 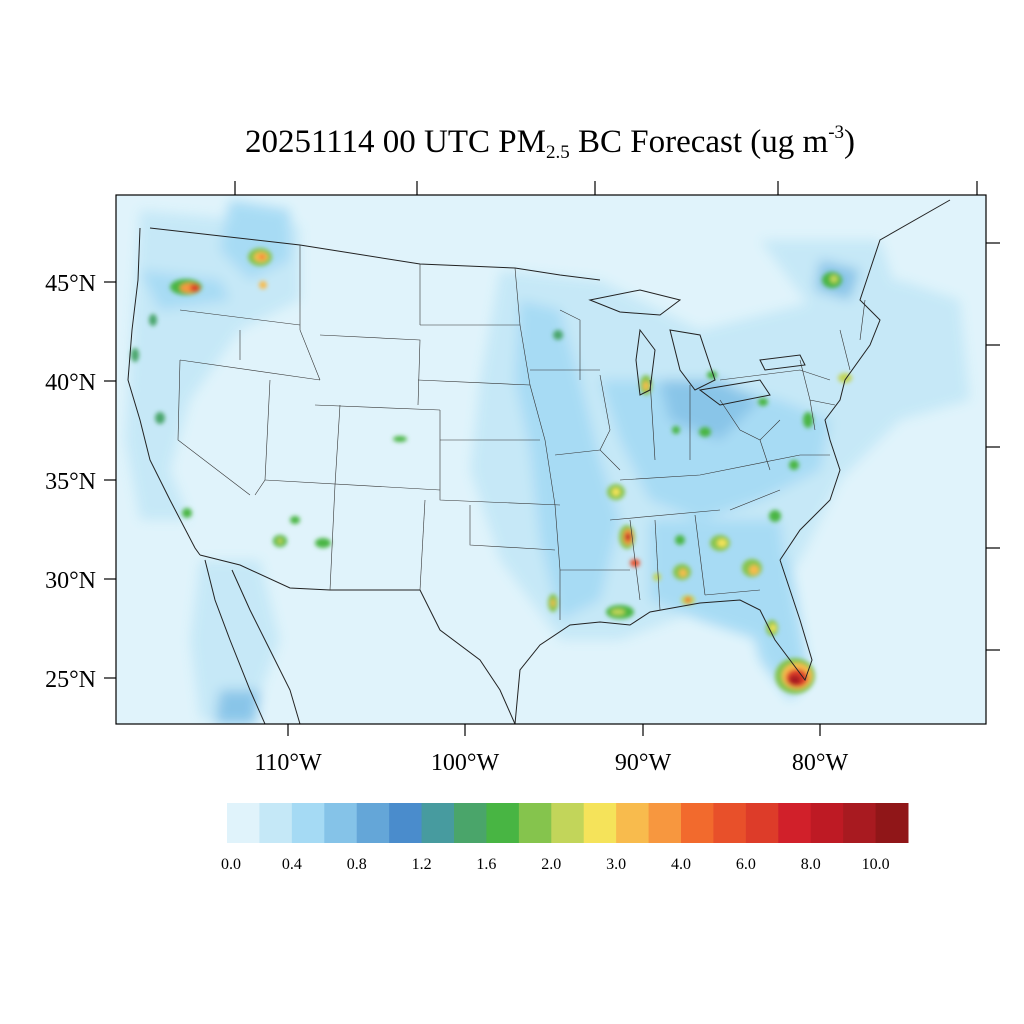 I want to click on title-suffix: ), so click(x=850, y=142).